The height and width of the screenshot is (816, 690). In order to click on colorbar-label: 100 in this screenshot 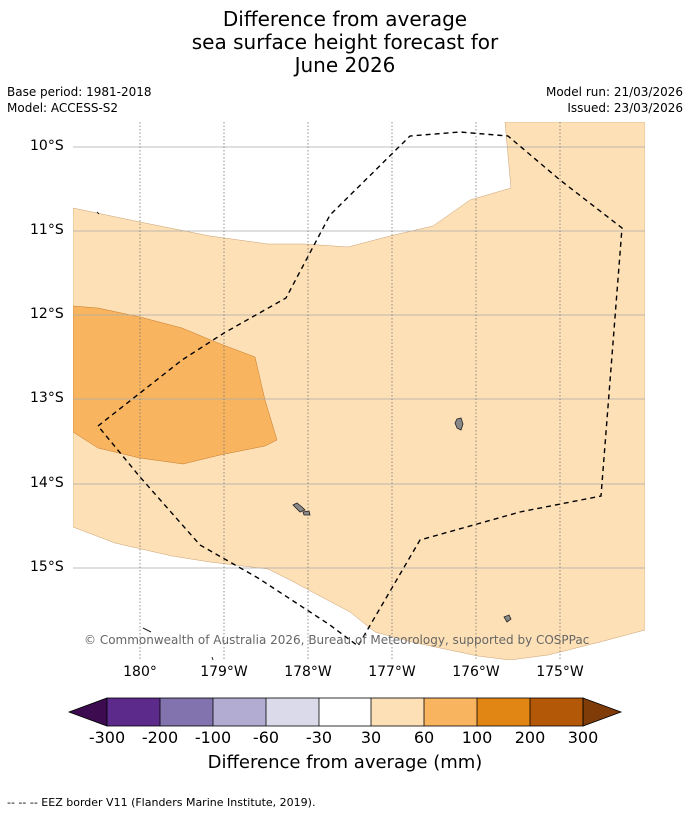, I will do `click(477, 737)`.